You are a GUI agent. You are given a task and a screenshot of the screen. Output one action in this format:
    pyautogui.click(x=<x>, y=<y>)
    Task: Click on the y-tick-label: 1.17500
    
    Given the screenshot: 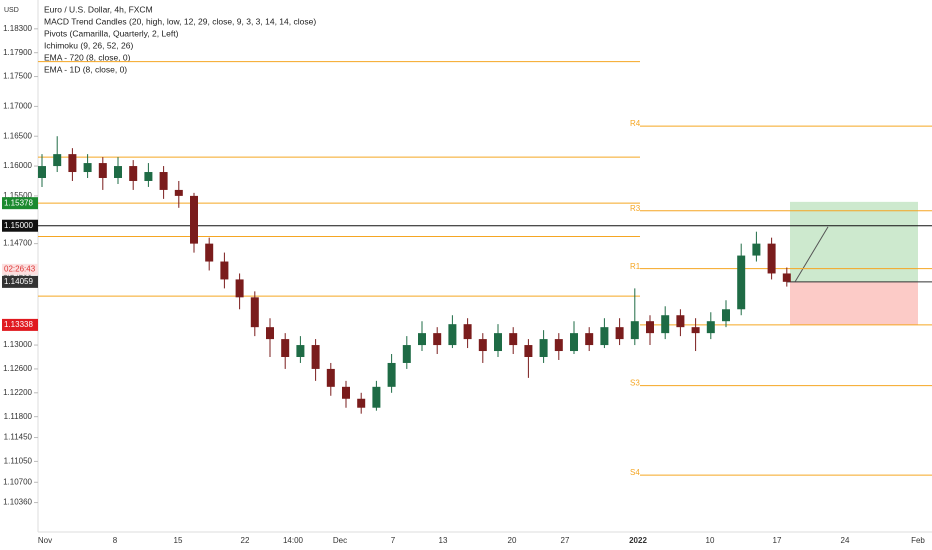 What is the action you would take?
    pyautogui.click(x=17, y=76)
    